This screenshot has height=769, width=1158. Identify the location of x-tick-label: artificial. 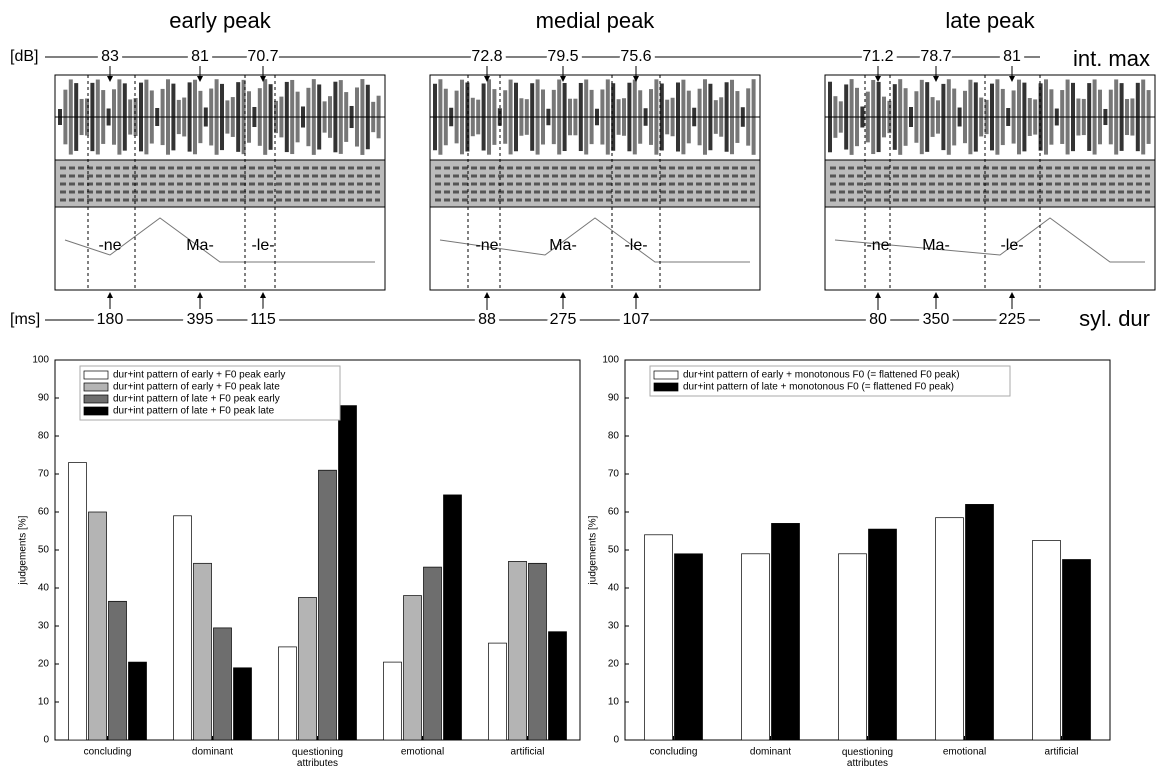
(528, 752).